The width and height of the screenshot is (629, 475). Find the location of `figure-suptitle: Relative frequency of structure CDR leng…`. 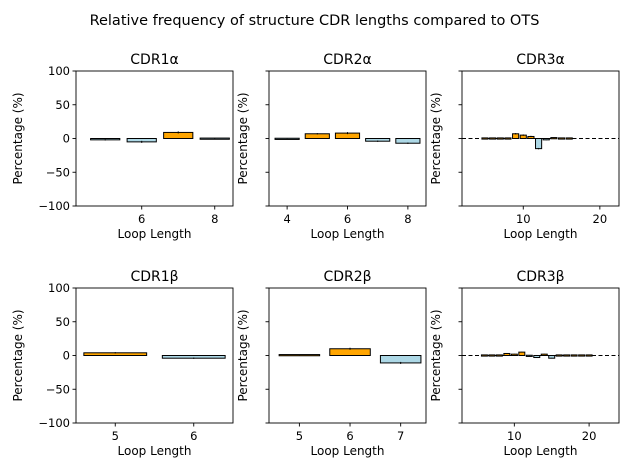

figure-suptitle: Relative frequency of structure CDR leng… is located at coordinates (315, 21).